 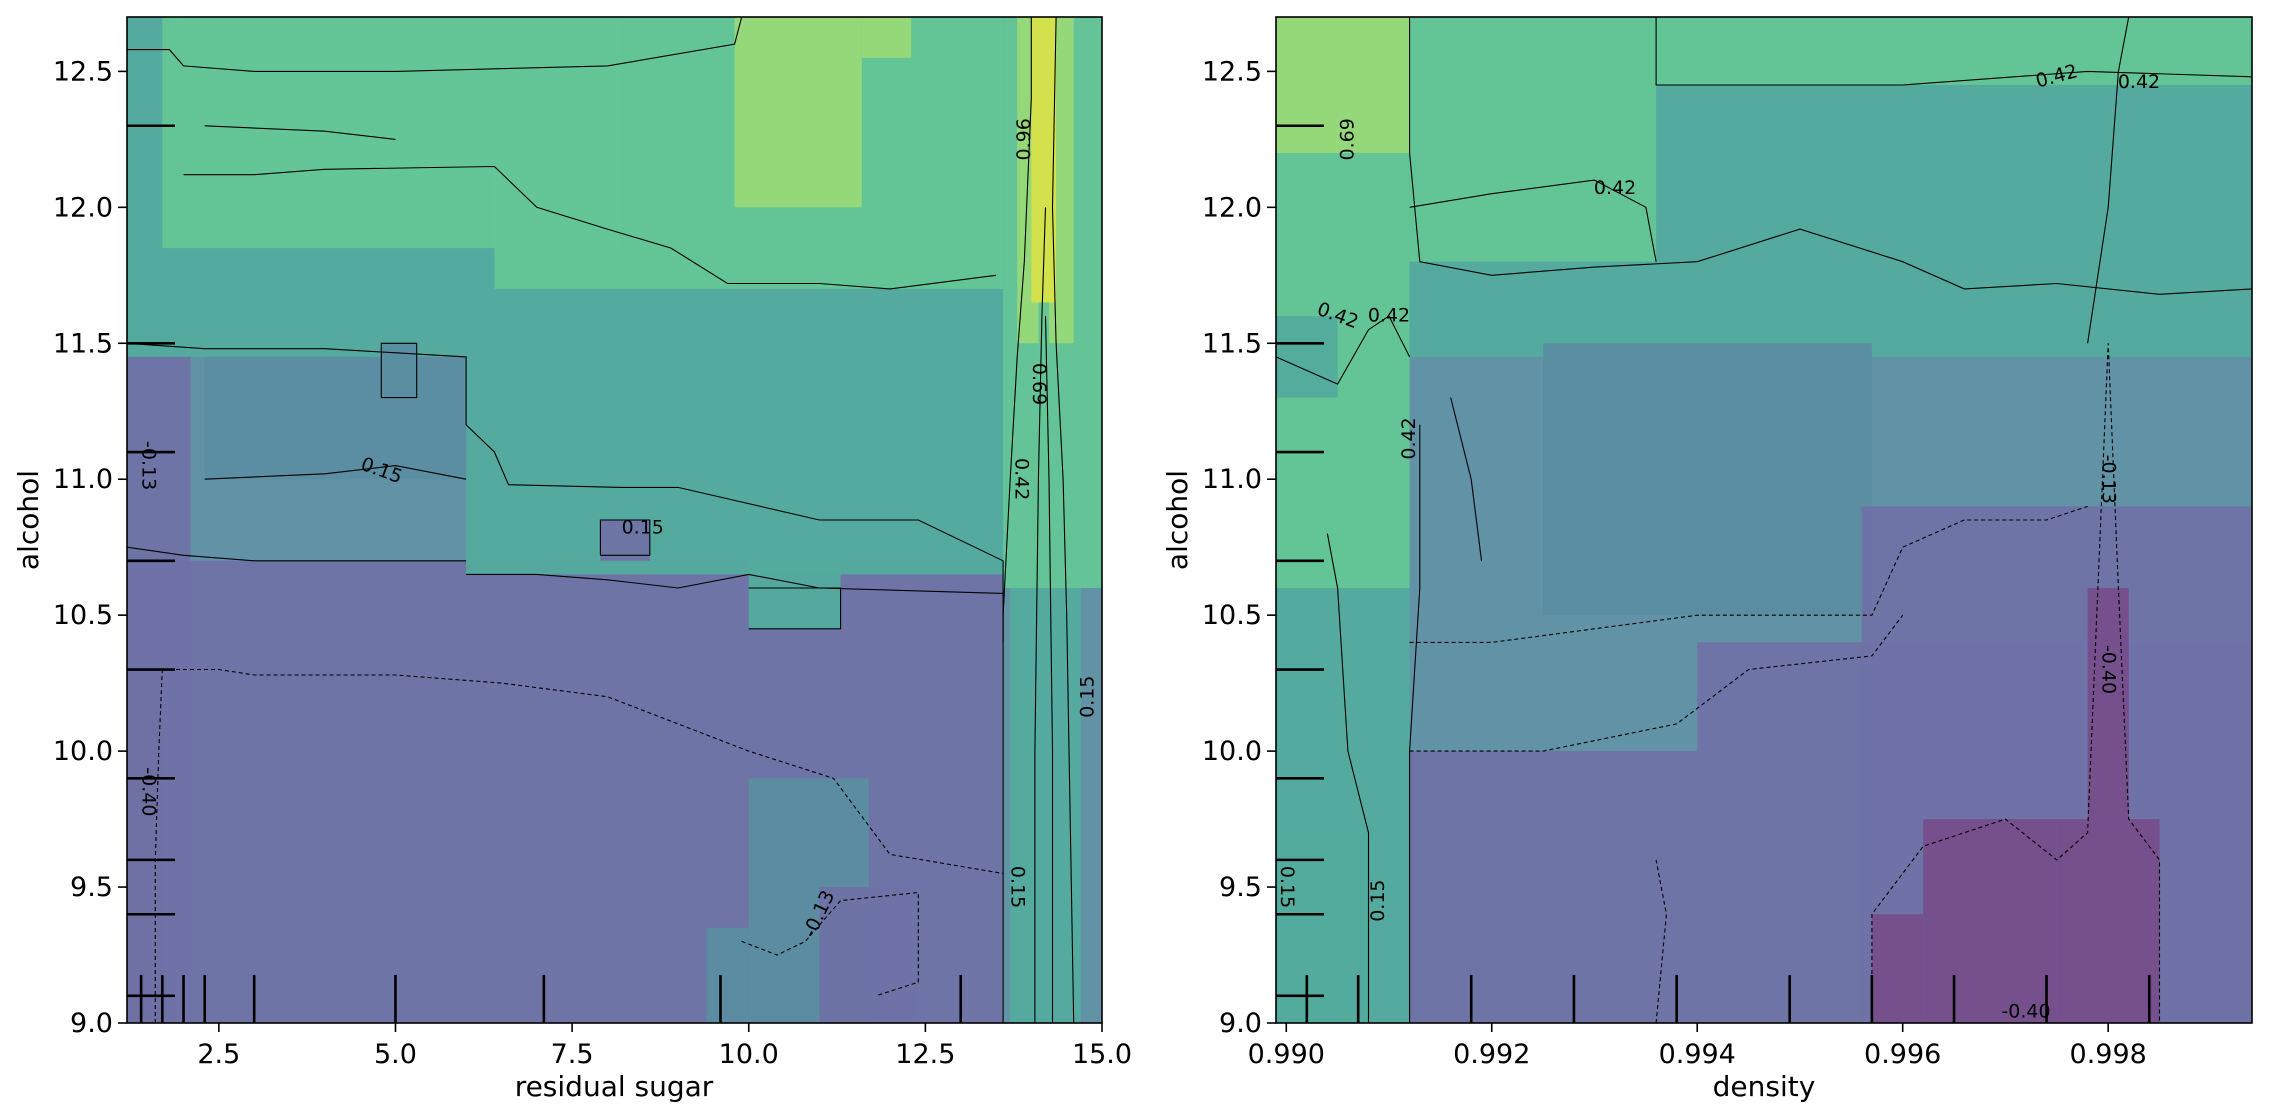 What do you see at coordinates (1764, 1086) in the screenshot?
I see `x-axis-label: density` at bounding box center [1764, 1086].